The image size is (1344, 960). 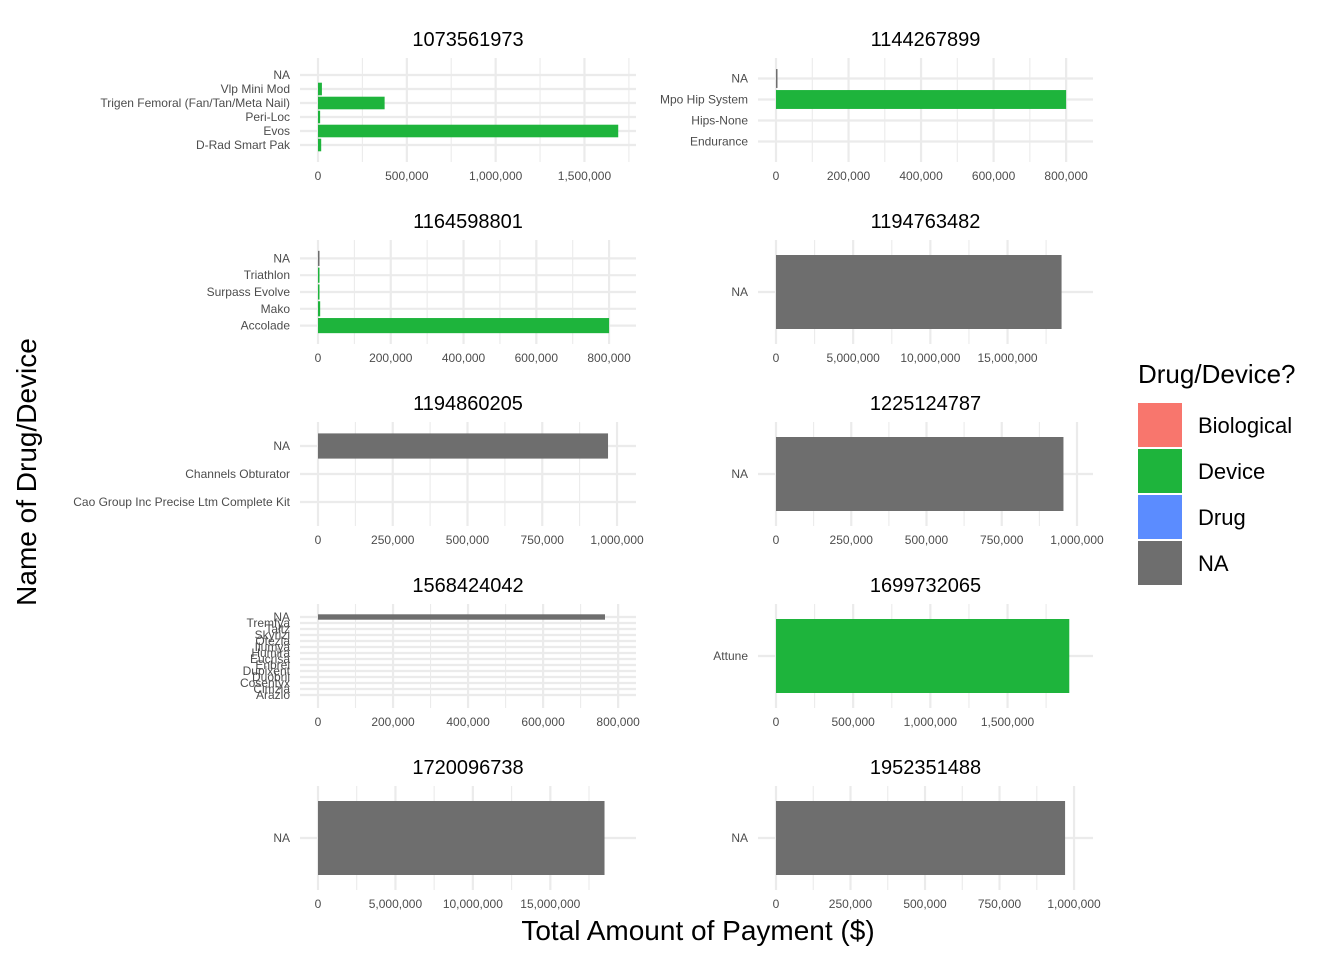 What do you see at coordinates (925, 404) in the screenshot?
I see `panel-title: 1225124787` at bounding box center [925, 404].